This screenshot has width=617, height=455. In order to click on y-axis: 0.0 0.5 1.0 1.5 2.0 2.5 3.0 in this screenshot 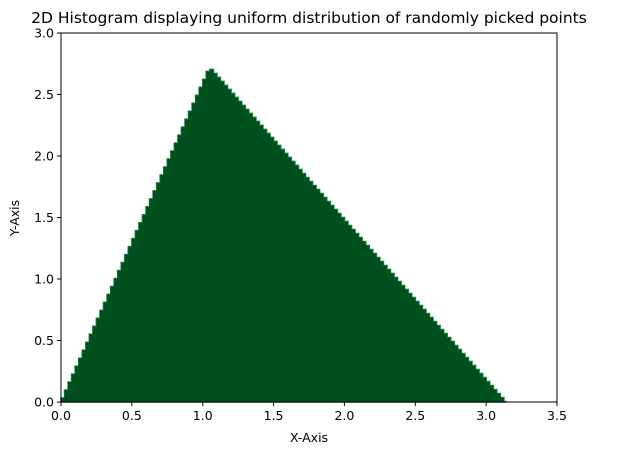, I will do `click(47, 218)`.